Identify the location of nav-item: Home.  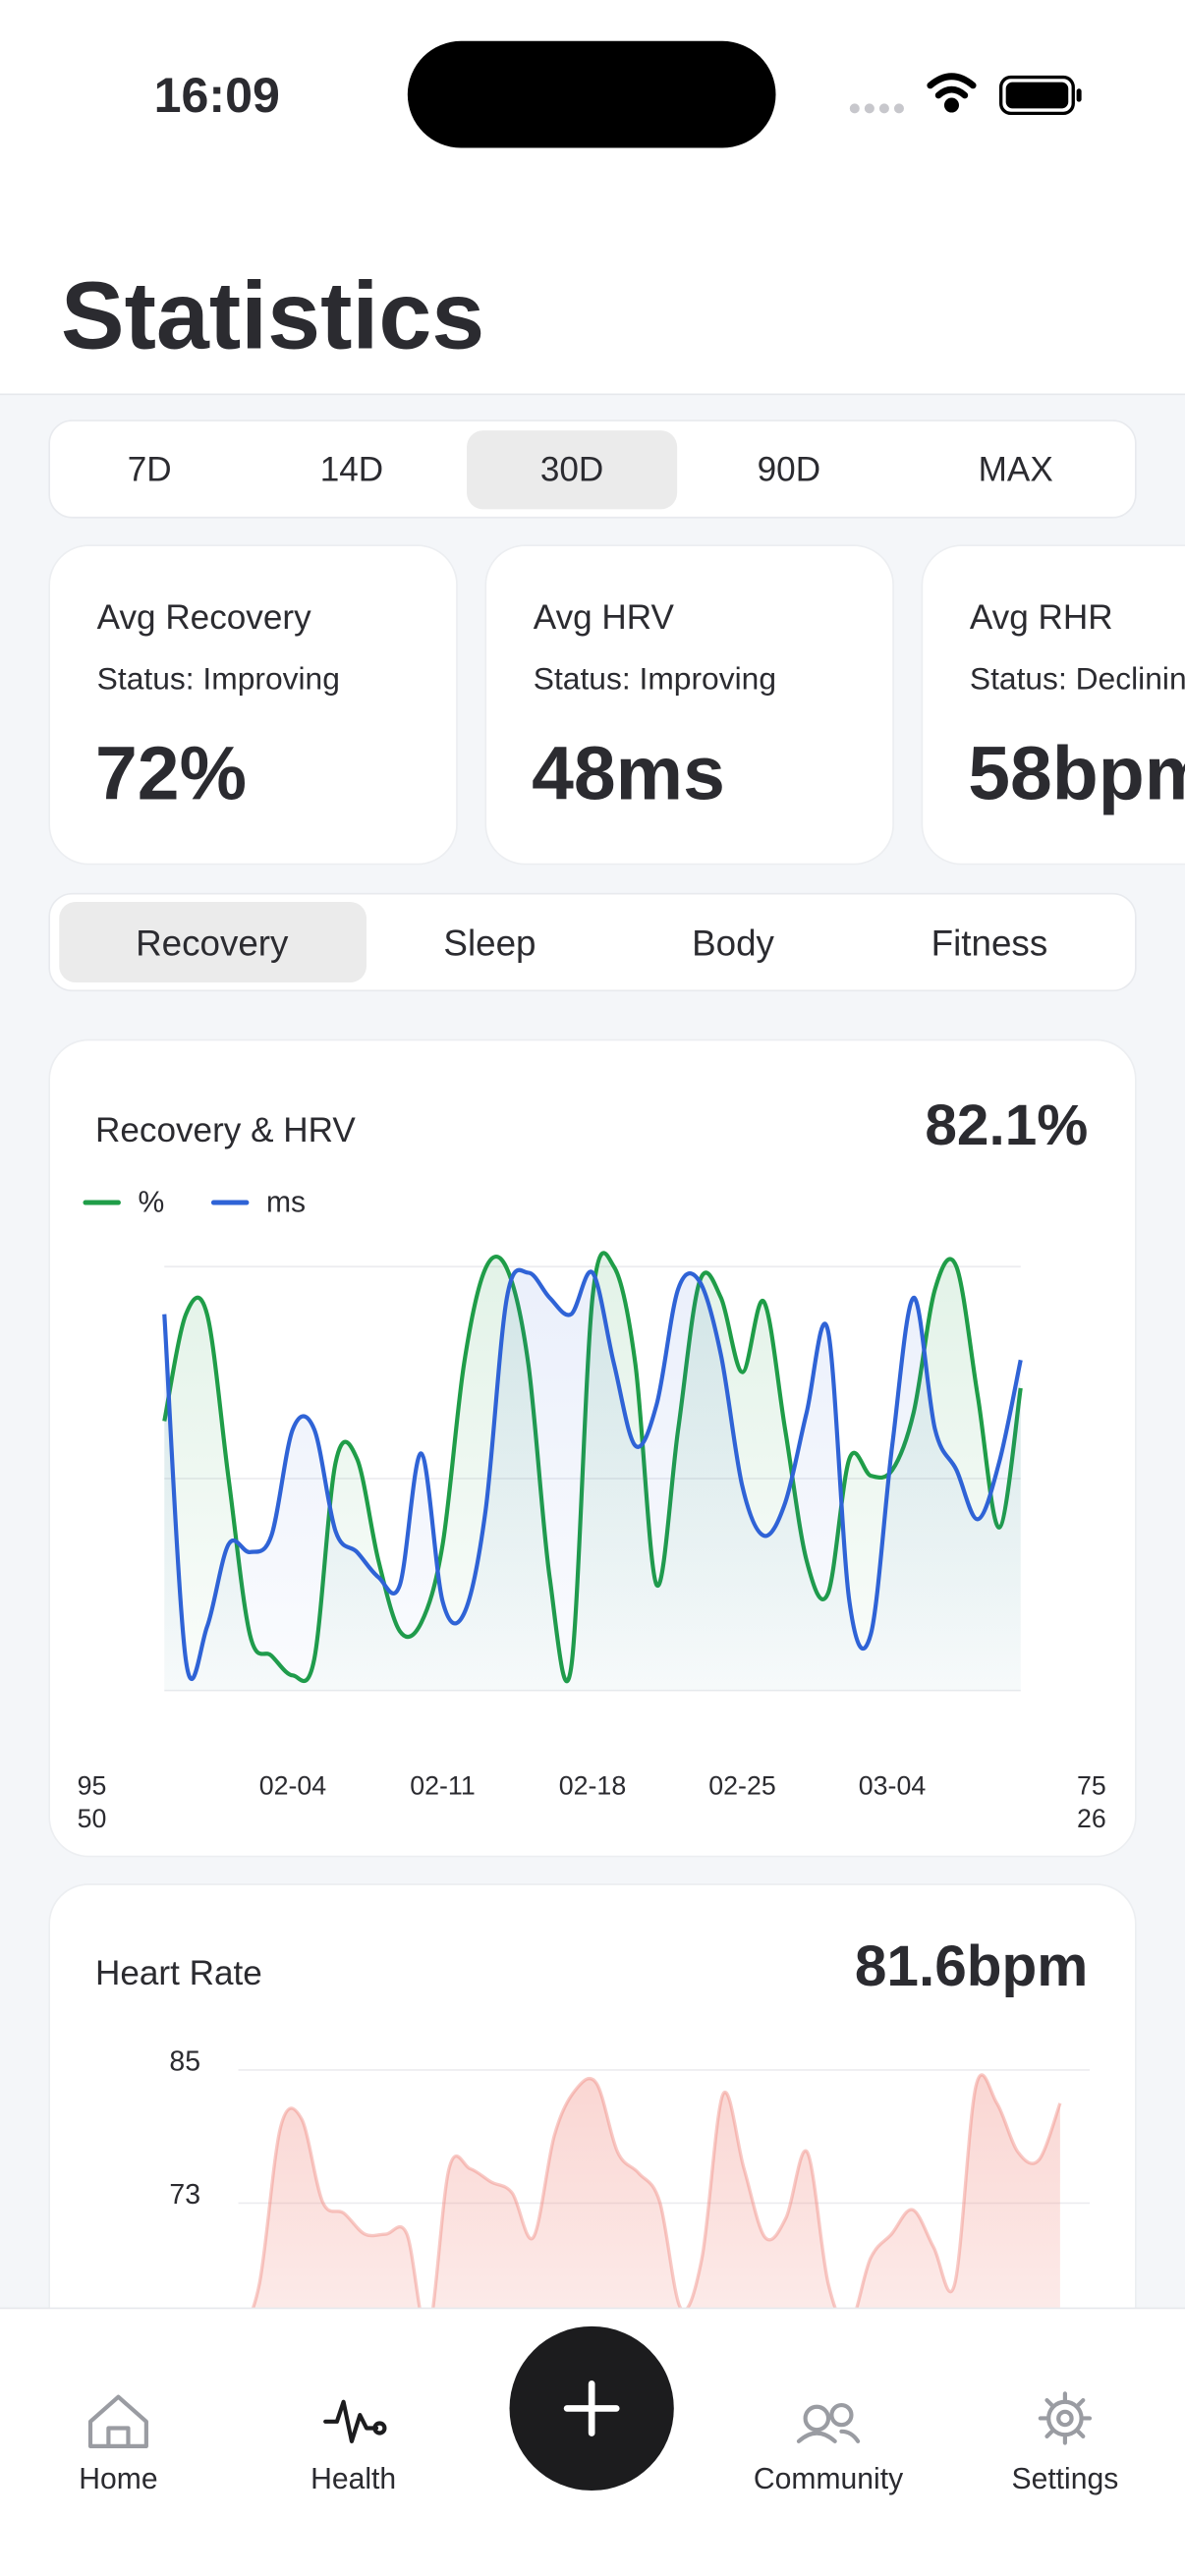
(119, 2444).